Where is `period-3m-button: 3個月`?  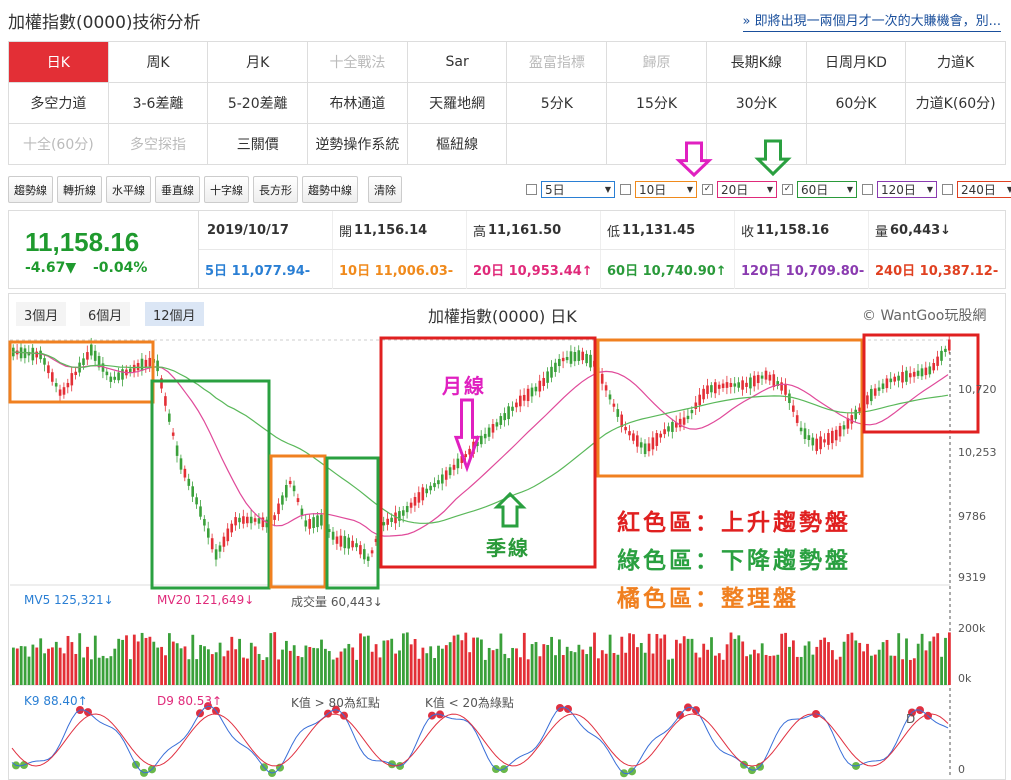 period-3m-button: 3個月 is located at coordinates (41, 314).